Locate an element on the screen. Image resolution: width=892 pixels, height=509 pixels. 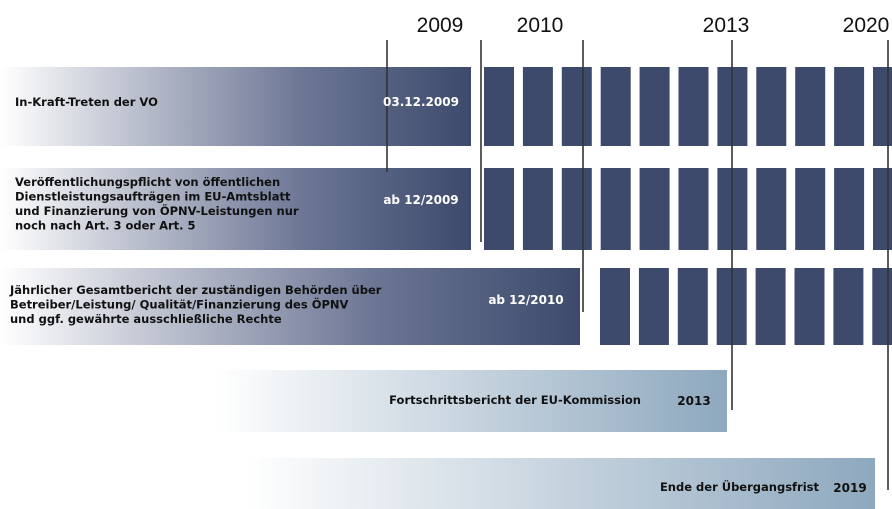
row-label: und Finanzierung von ÖPNV-Leistungen nur is located at coordinates (157, 210).